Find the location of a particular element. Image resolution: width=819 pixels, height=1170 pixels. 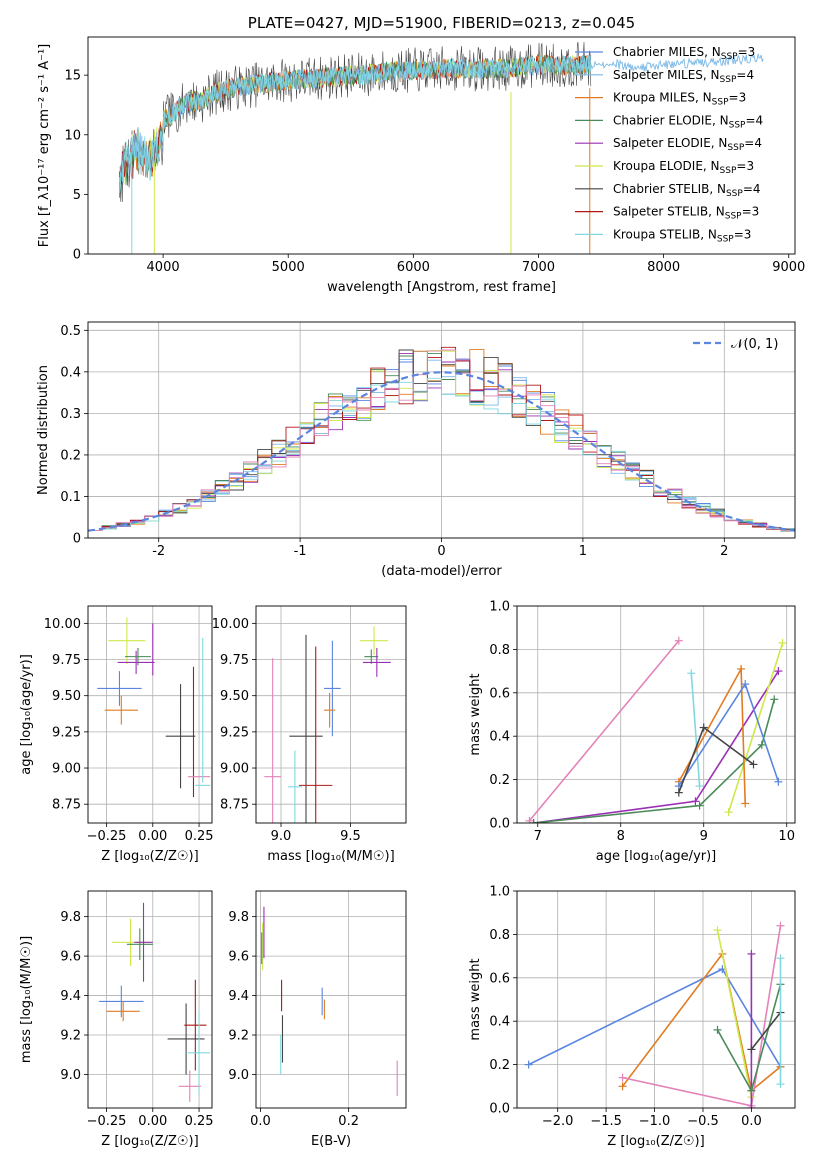

y-tick-label: 5 is located at coordinates (77, 195).